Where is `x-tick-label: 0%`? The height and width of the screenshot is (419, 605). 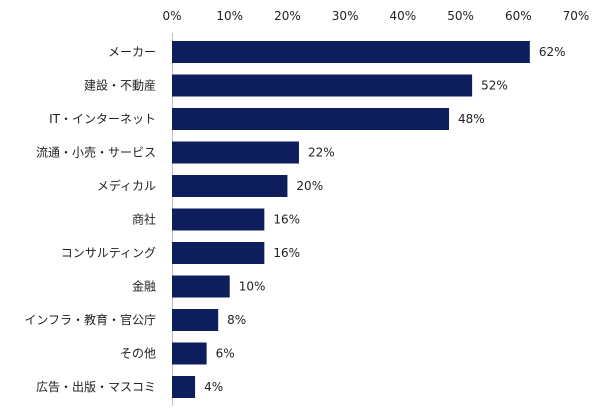 x-tick-label: 0% is located at coordinates (171, 16).